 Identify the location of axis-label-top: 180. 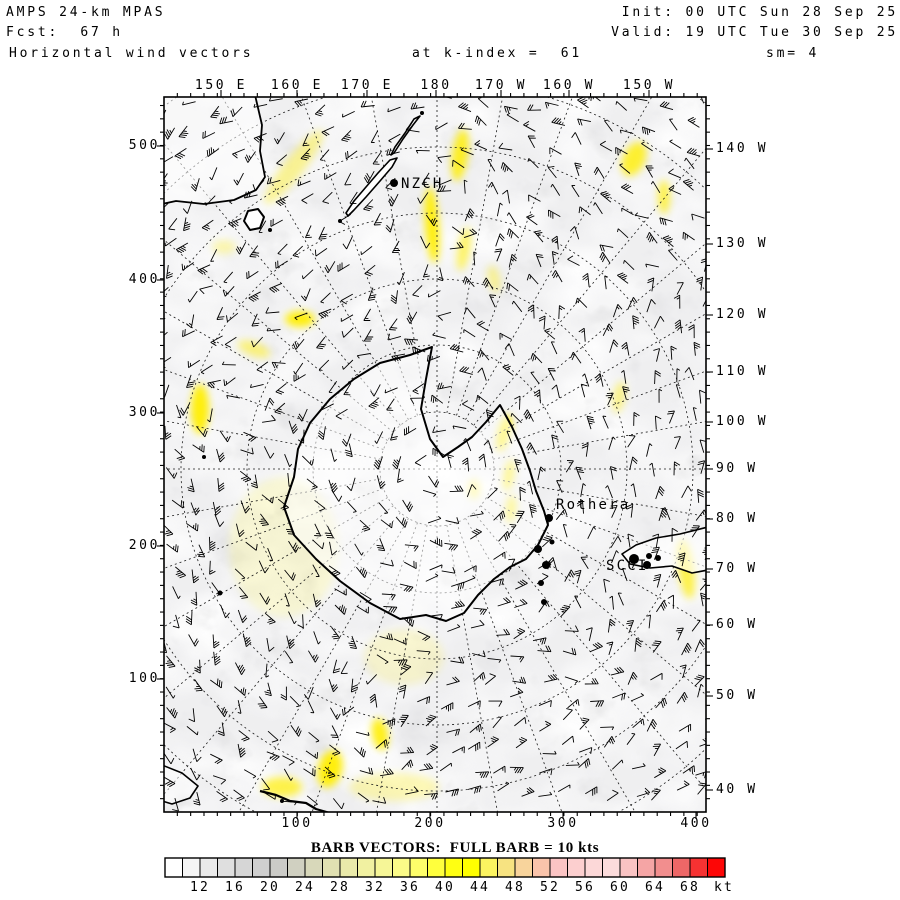
(436, 85).